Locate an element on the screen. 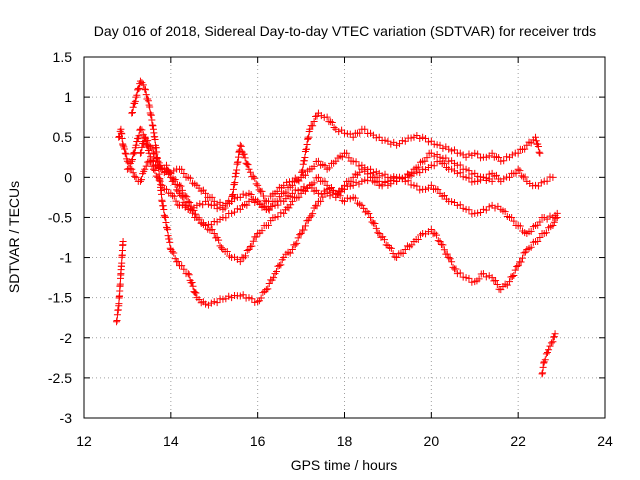 This screenshot has height=480, width=640. x-tick-label: 18 is located at coordinates (345, 441).